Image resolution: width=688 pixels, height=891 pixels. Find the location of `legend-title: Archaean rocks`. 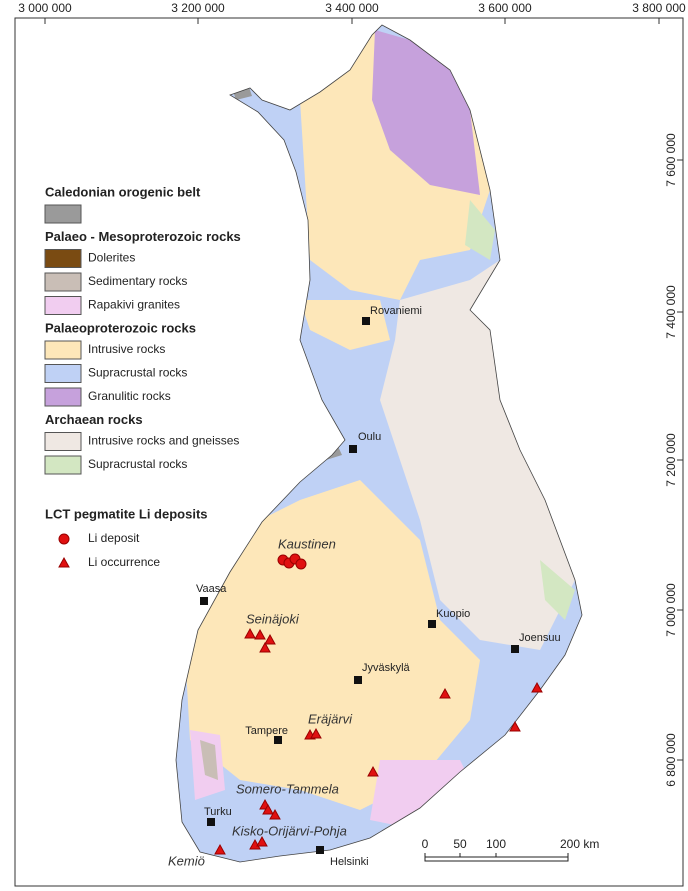

legend-title: Archaean rocks is located at coordinates (94, 419).